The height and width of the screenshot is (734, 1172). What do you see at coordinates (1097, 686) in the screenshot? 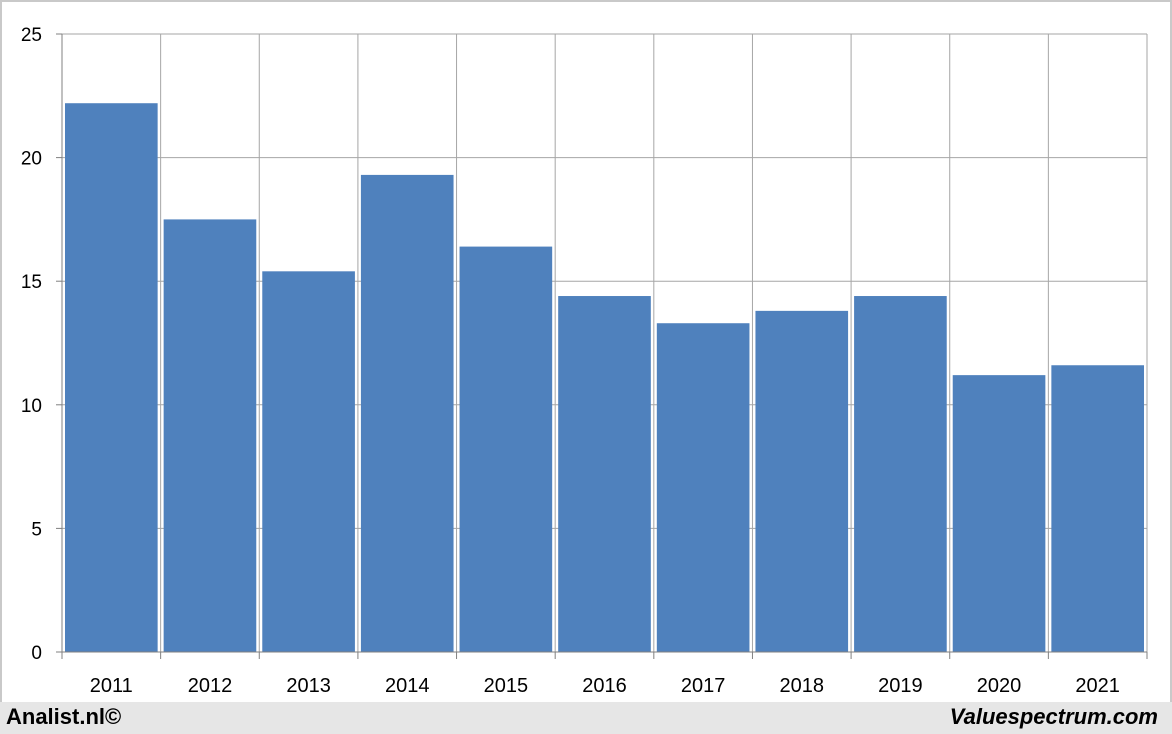
I see `x-tick-label: 2021` at bounding box center [1097, 686].